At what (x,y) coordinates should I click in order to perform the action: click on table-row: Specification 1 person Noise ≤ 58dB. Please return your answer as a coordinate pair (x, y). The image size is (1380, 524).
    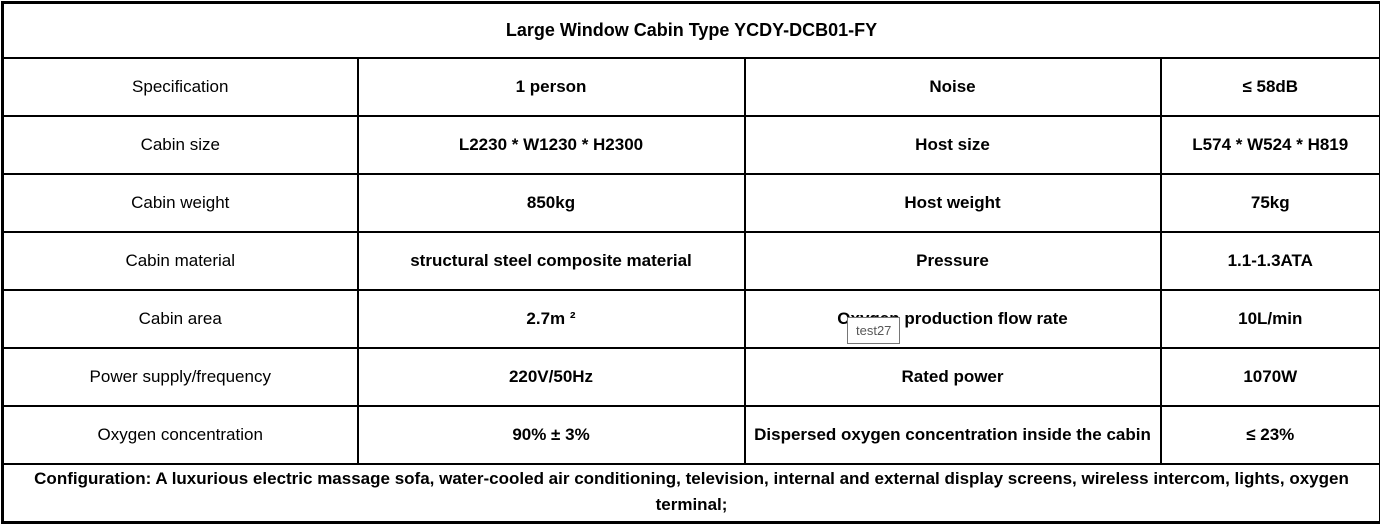
    Looking at the image, I should click on (690, 87).